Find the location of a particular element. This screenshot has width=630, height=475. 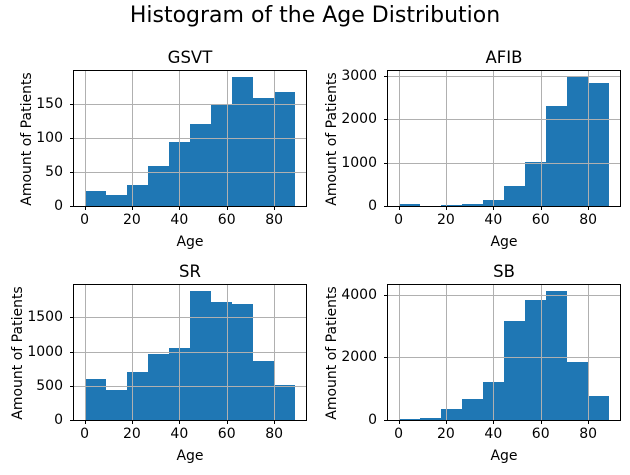

y-tick-label: 3000 is located at coordinates (359, 75).